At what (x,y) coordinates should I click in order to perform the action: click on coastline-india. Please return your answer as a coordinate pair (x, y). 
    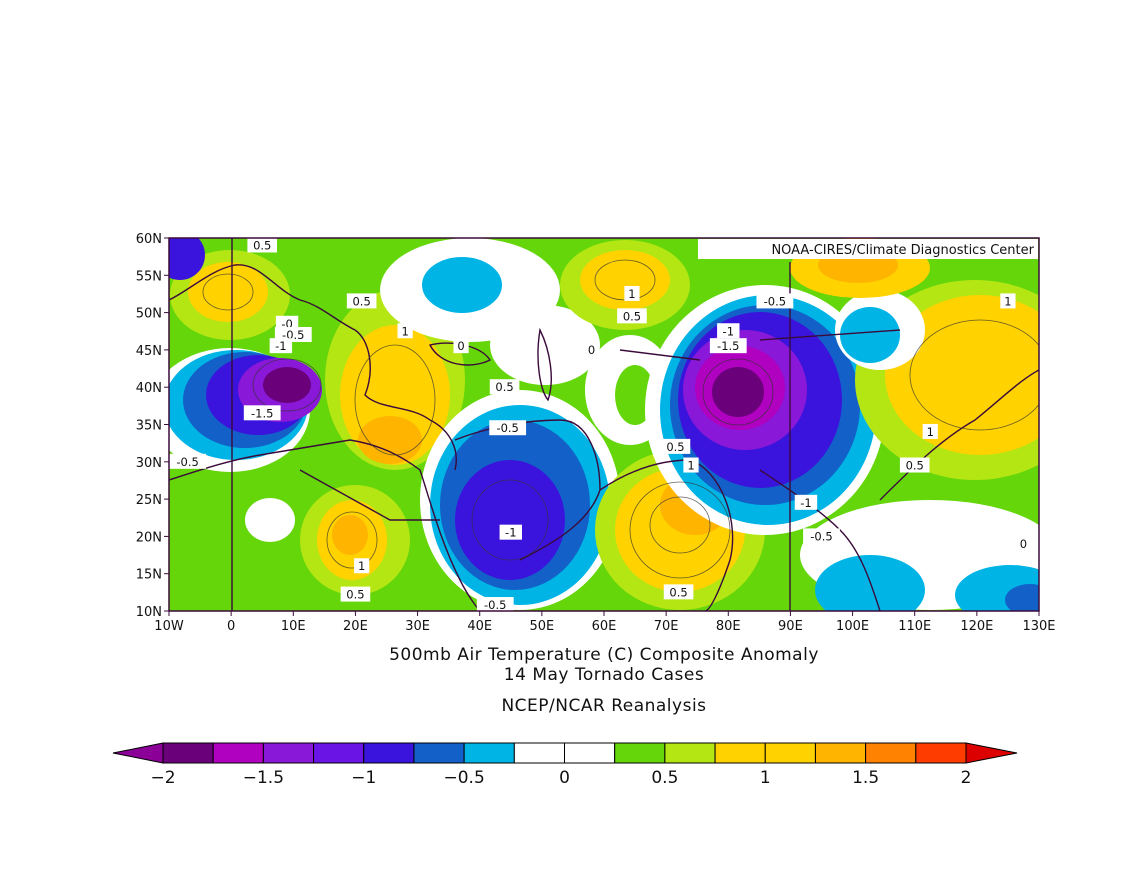
    Looking at the image, I should click on (666, 535).